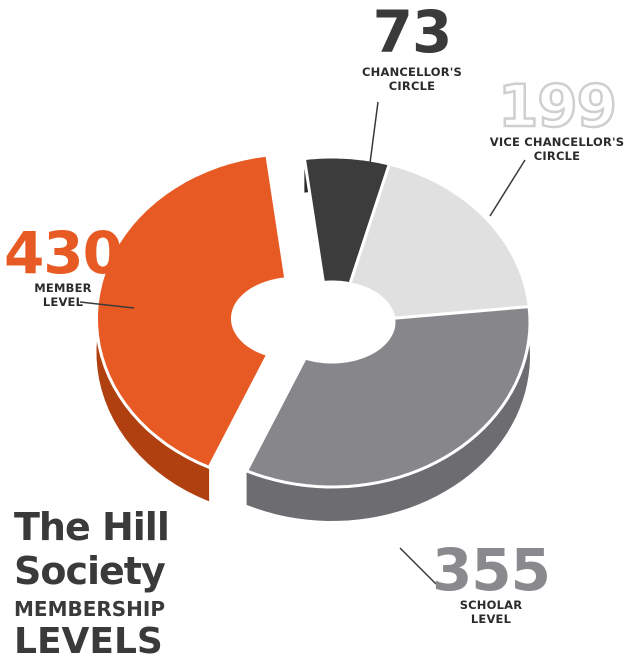 The width and height of the screenshot is (640, 663). I want to click on page-subtitle-line-1: MEMBERSHIP, so click(89, 609).